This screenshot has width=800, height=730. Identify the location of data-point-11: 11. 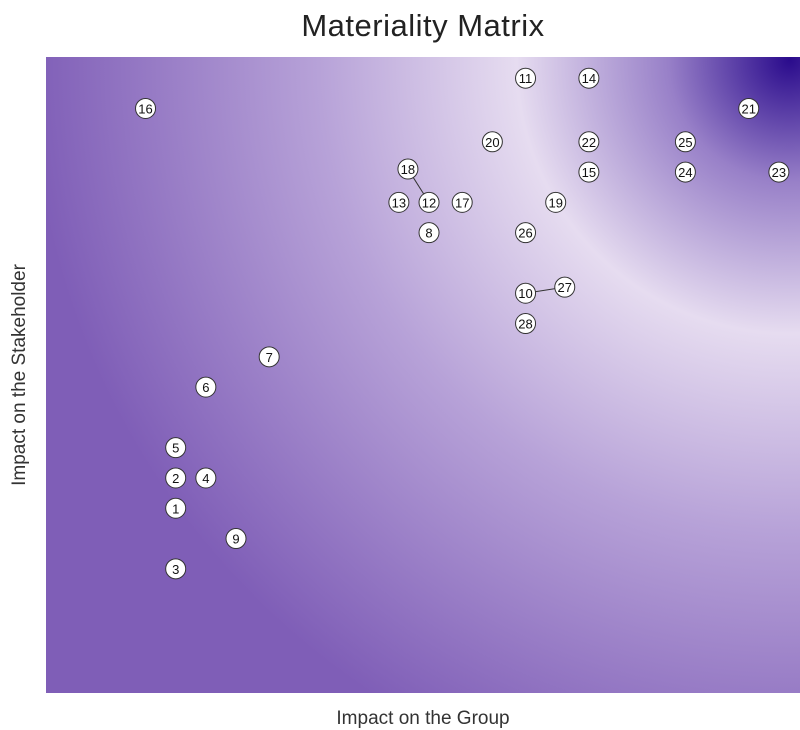
(526, 78).